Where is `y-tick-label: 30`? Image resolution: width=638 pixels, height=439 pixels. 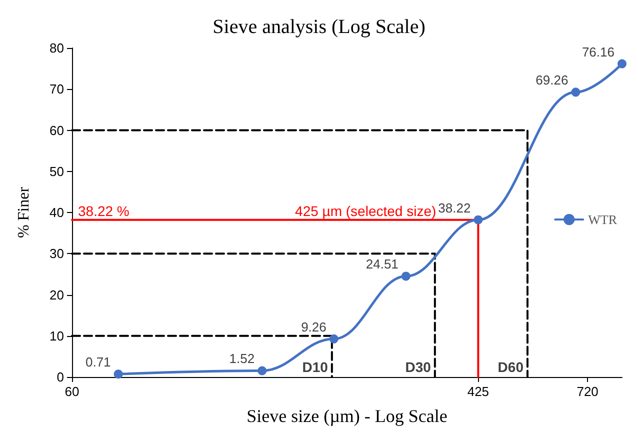
y-tick-label: 30 is located at coordinates (57, 254).